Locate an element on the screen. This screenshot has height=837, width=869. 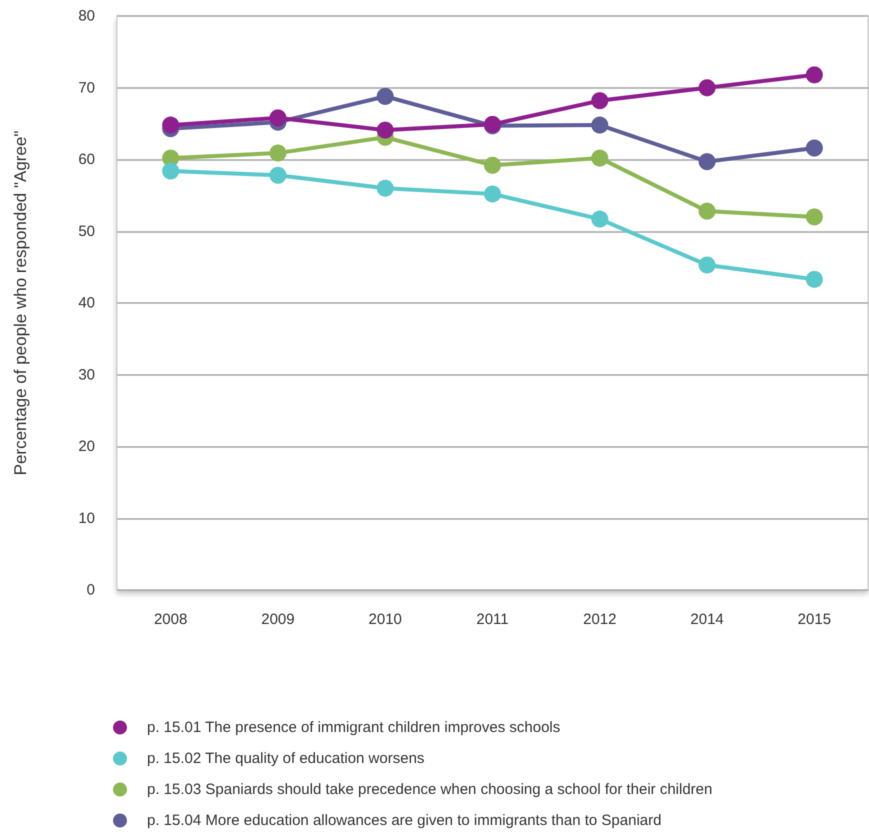
legend-label: p. 15.01 The presence of immigrant children improves schools is located at coordinates (353, 727).